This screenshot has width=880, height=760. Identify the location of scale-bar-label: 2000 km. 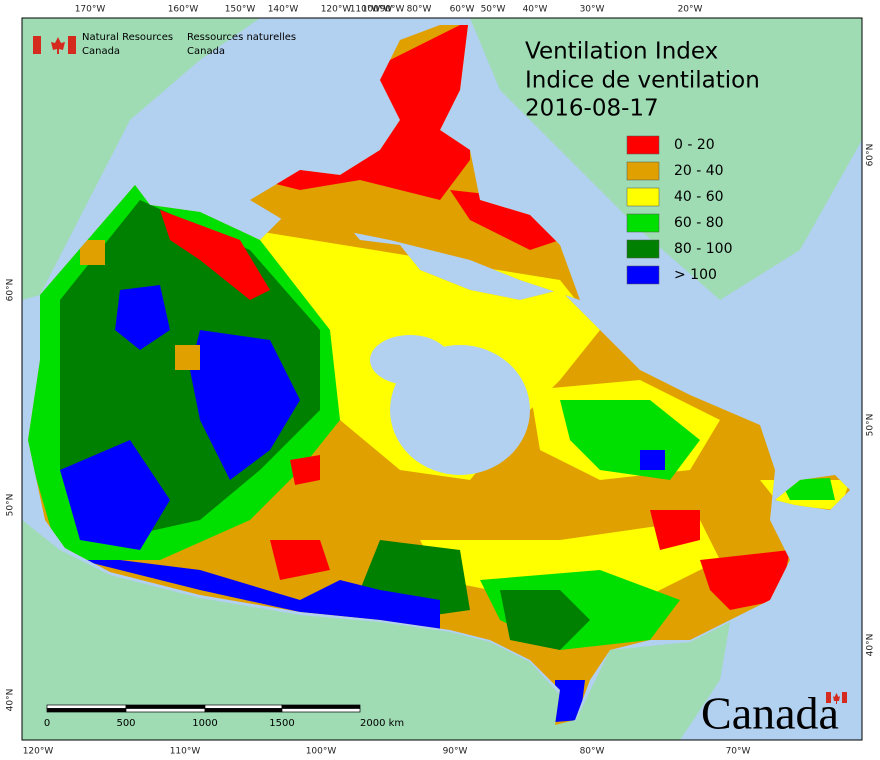
(382, 723).